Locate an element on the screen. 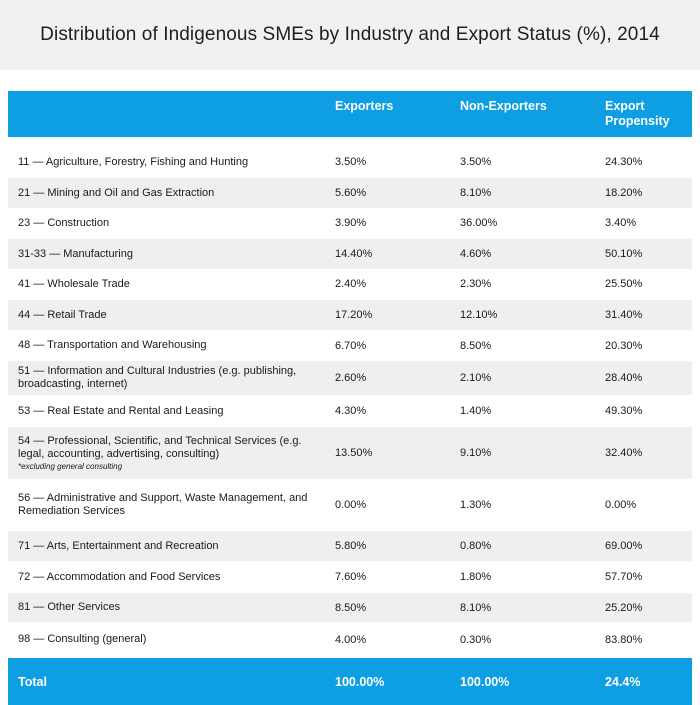 This screenshot has width=700, height=705. industry-cell: 53 — Real Estate and Rental and Leasing is located at coordinates (173, 411).